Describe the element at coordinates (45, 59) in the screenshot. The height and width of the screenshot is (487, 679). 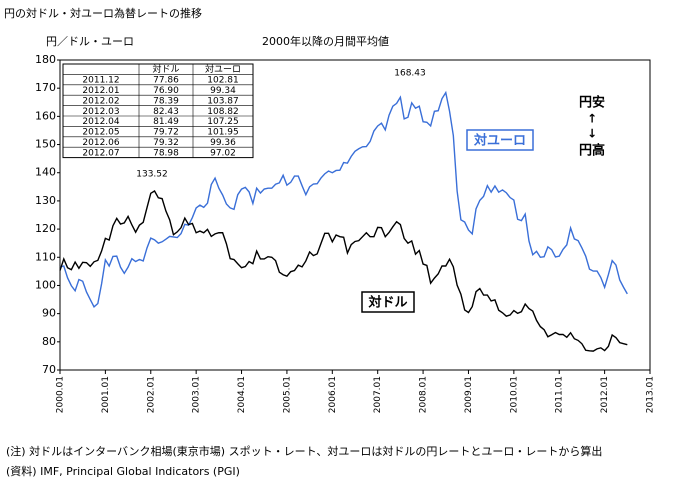
I see `y-tick-label: 180` at that location.